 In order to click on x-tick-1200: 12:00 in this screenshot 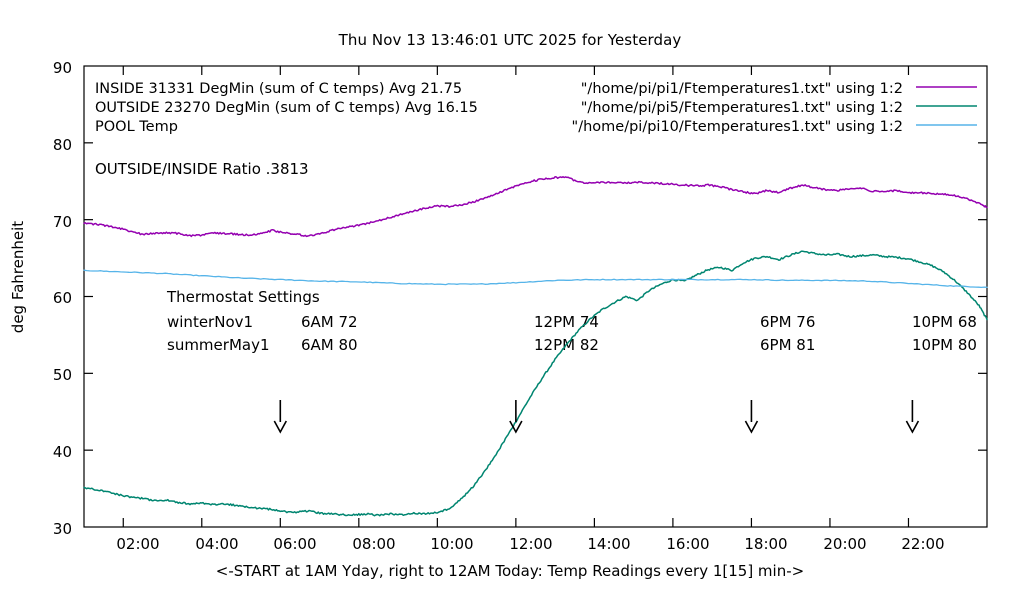, I will do `click(531, 544)`.